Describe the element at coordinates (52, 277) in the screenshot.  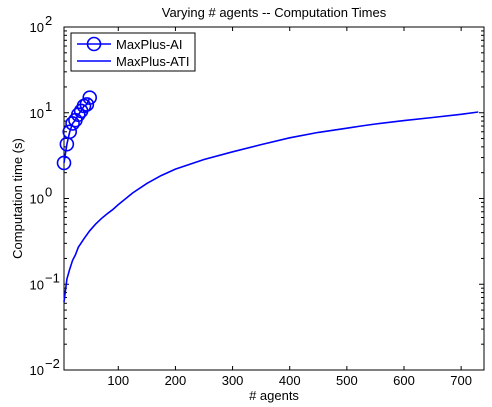
I see `y-tick-exponent: −1` at that location.